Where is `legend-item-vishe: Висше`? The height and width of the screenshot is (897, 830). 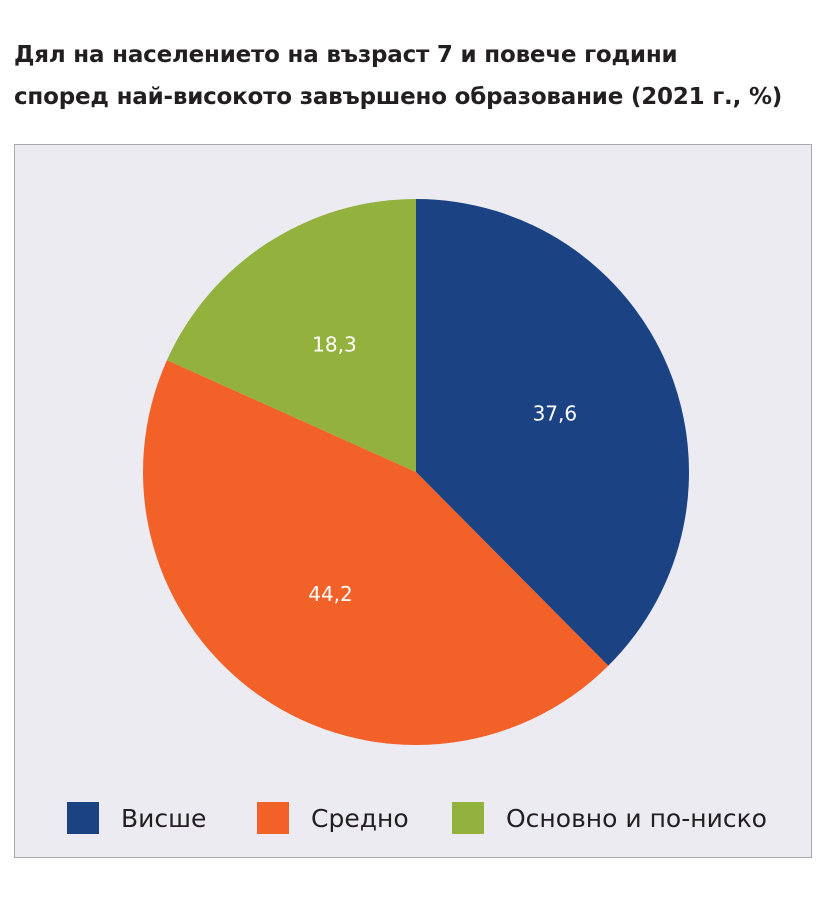
legend-item-vishe: Висше is located at coordinates (136, 818).